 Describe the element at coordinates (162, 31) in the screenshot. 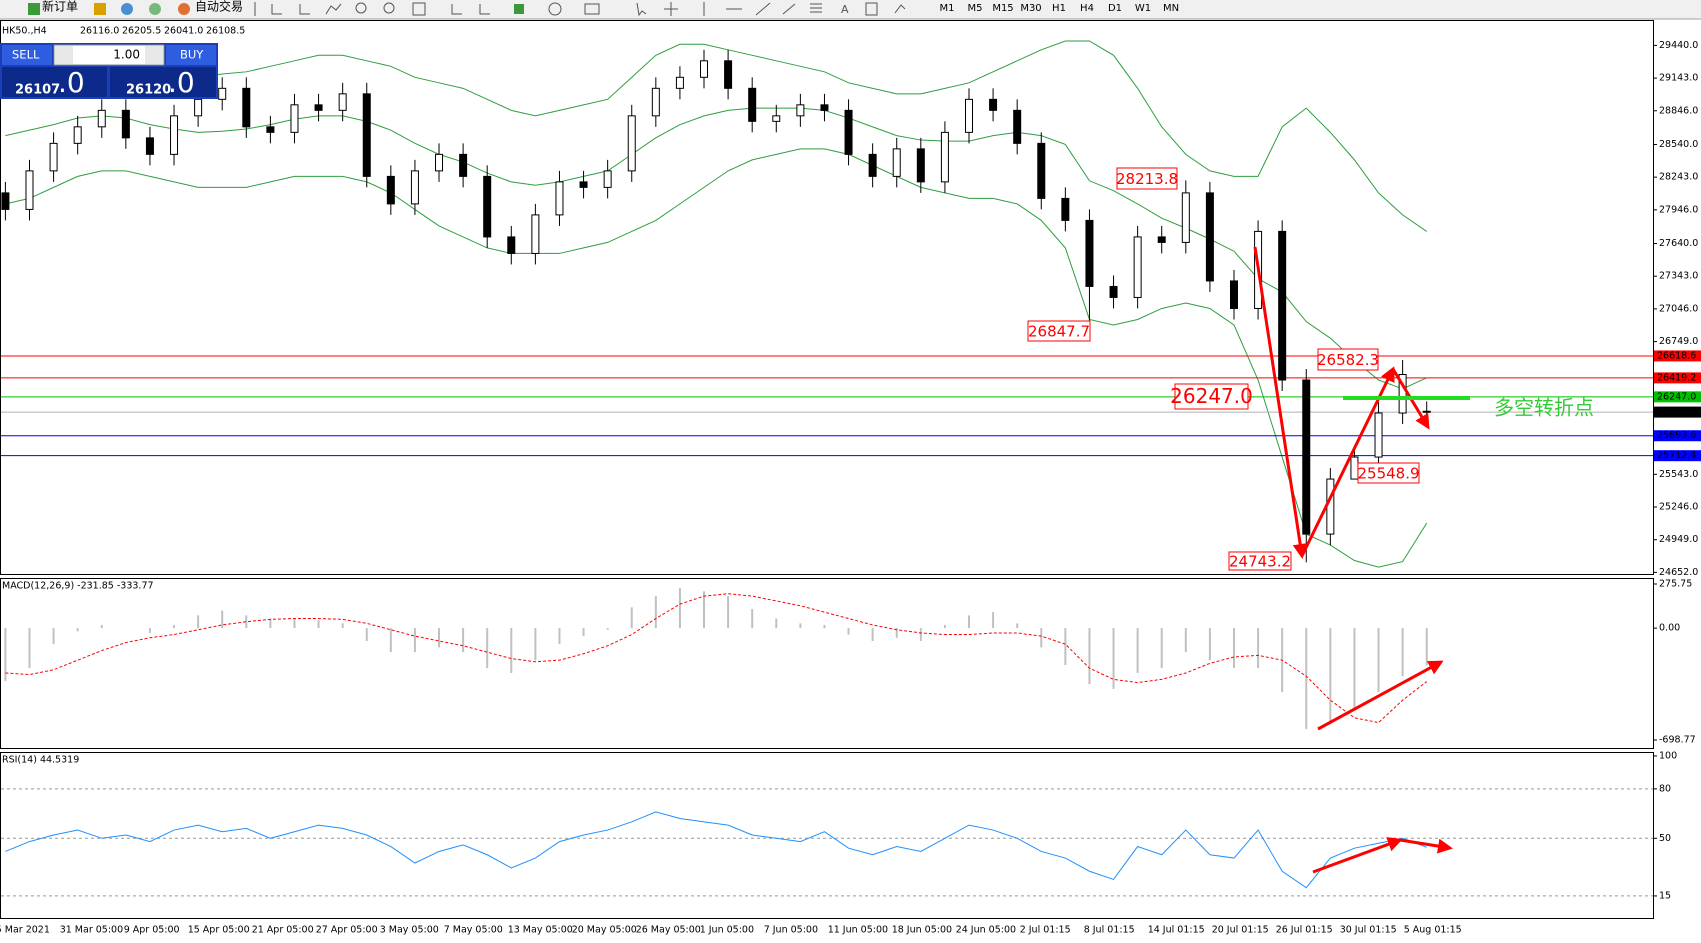

I see `ohlc-header: 26116.0 26205.5 26041.0 26108.5` at that location.